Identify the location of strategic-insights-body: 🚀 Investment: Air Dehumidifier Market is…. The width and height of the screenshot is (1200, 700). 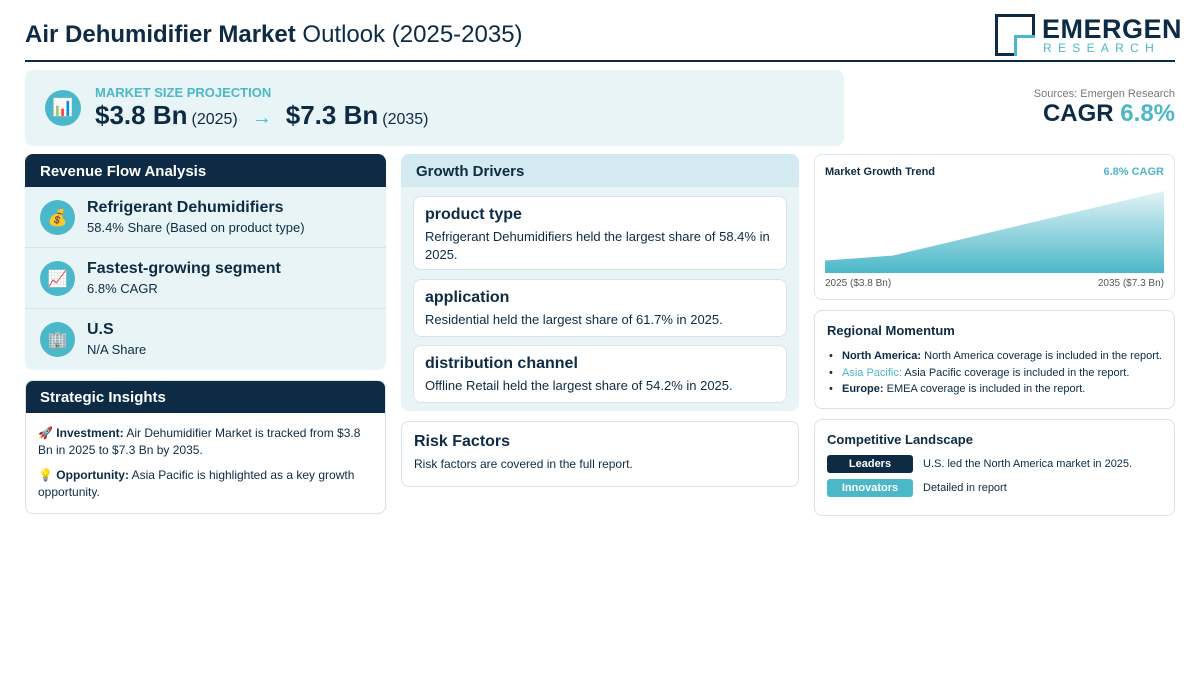
(205, 457).